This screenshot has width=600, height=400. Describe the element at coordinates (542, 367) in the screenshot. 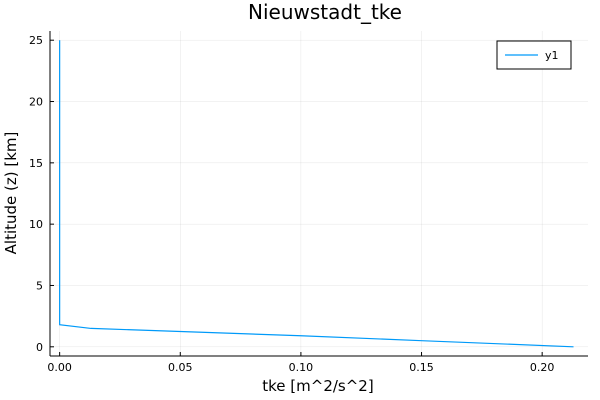

I see `x-tick-label: 0.20` at that location.